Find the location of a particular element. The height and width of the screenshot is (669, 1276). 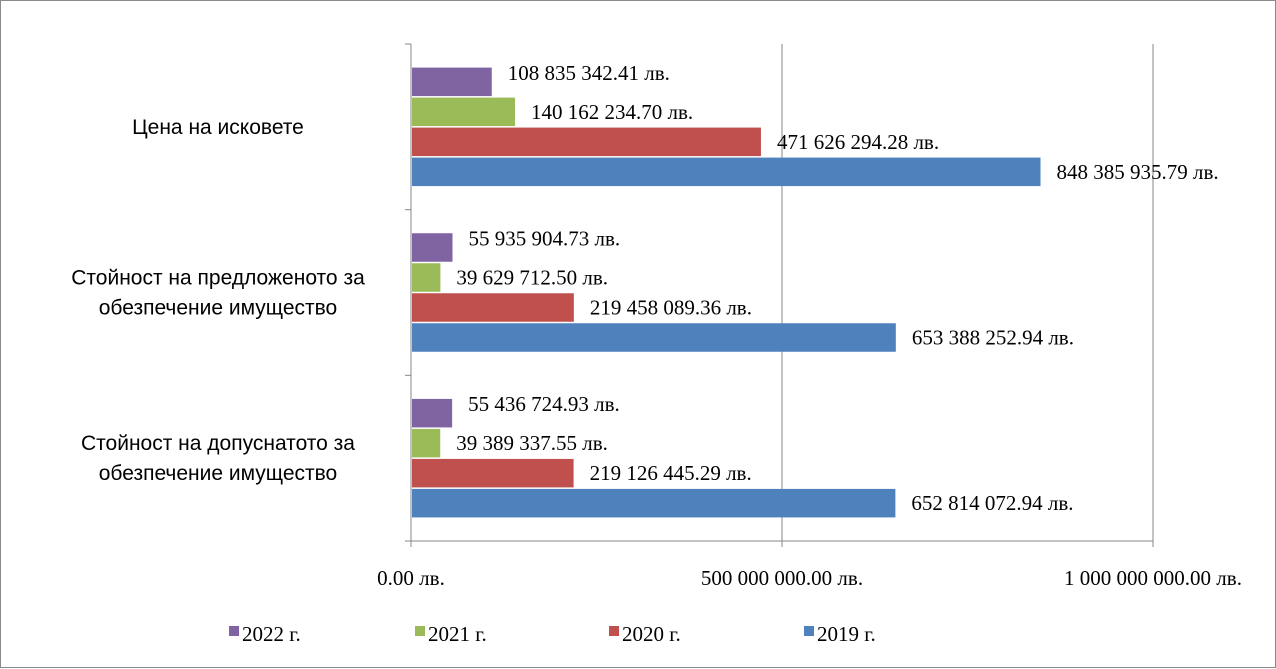

category-label: Цена на исковете is located at coordinates (218, 127).